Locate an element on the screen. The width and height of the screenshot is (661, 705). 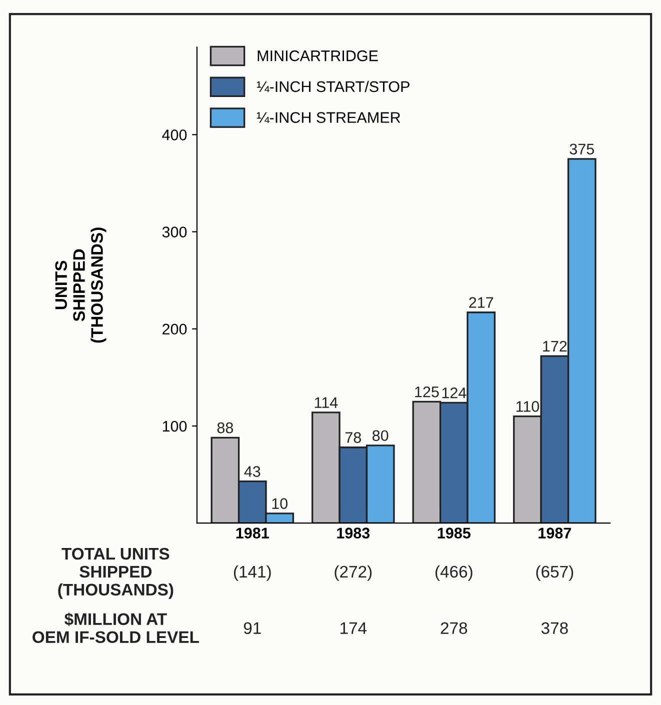
text: 174 is located at coordinates (353, 628).